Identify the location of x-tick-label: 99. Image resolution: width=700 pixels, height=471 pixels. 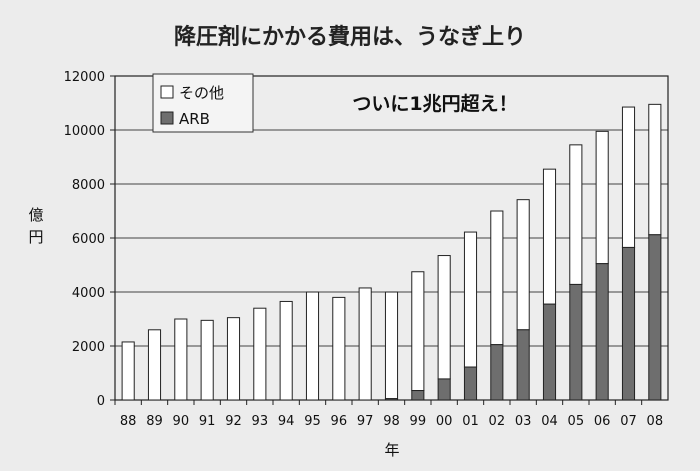
(418, 421).